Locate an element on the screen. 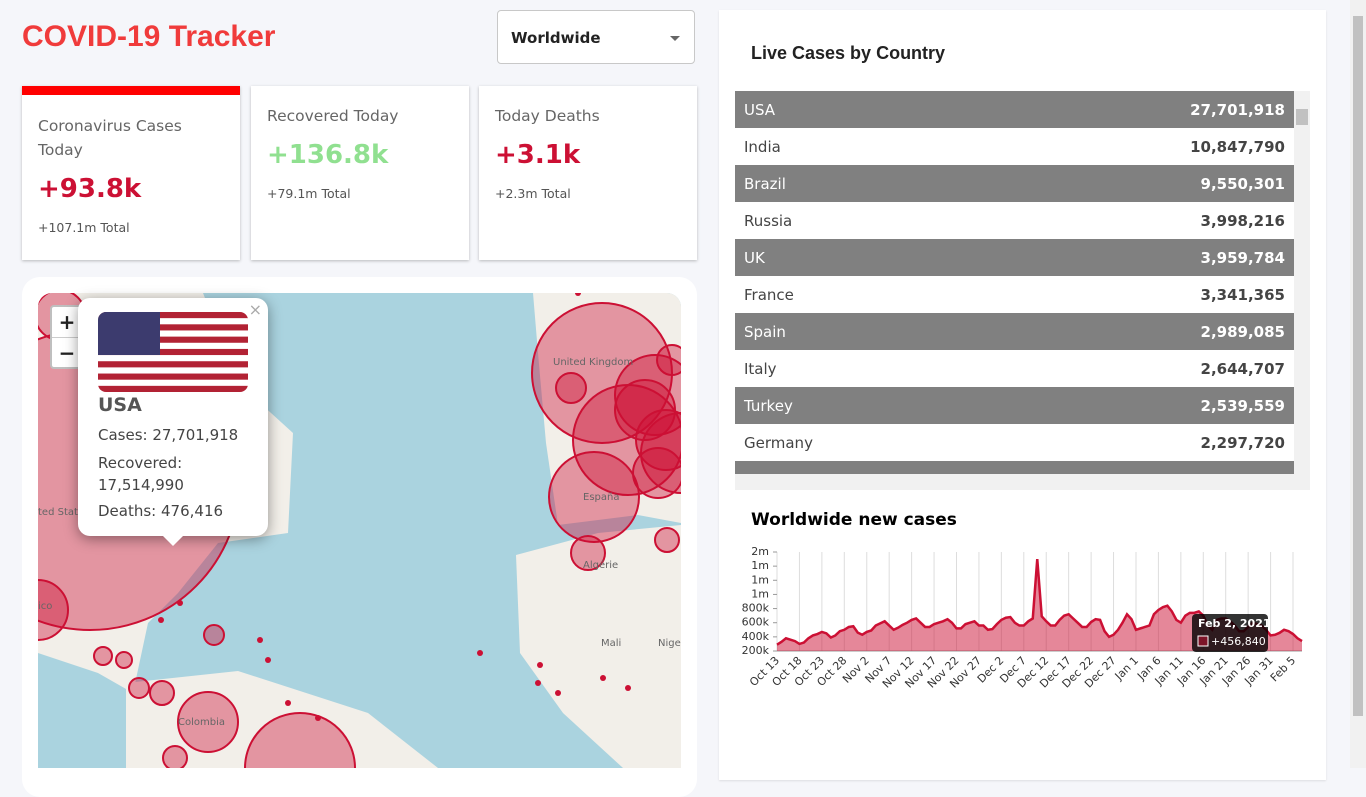  y-tick-label: 800k is located at coordinates (756, 608).